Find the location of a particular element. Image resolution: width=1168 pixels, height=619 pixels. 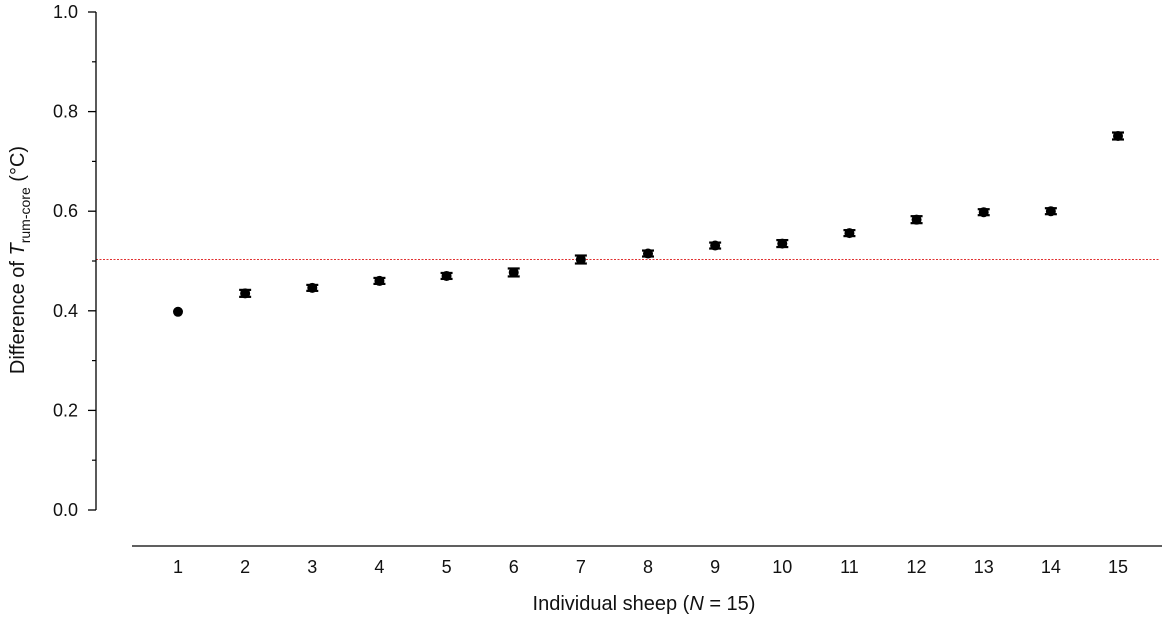

x-tick-label: 8 is located at coordinates (648, 567).